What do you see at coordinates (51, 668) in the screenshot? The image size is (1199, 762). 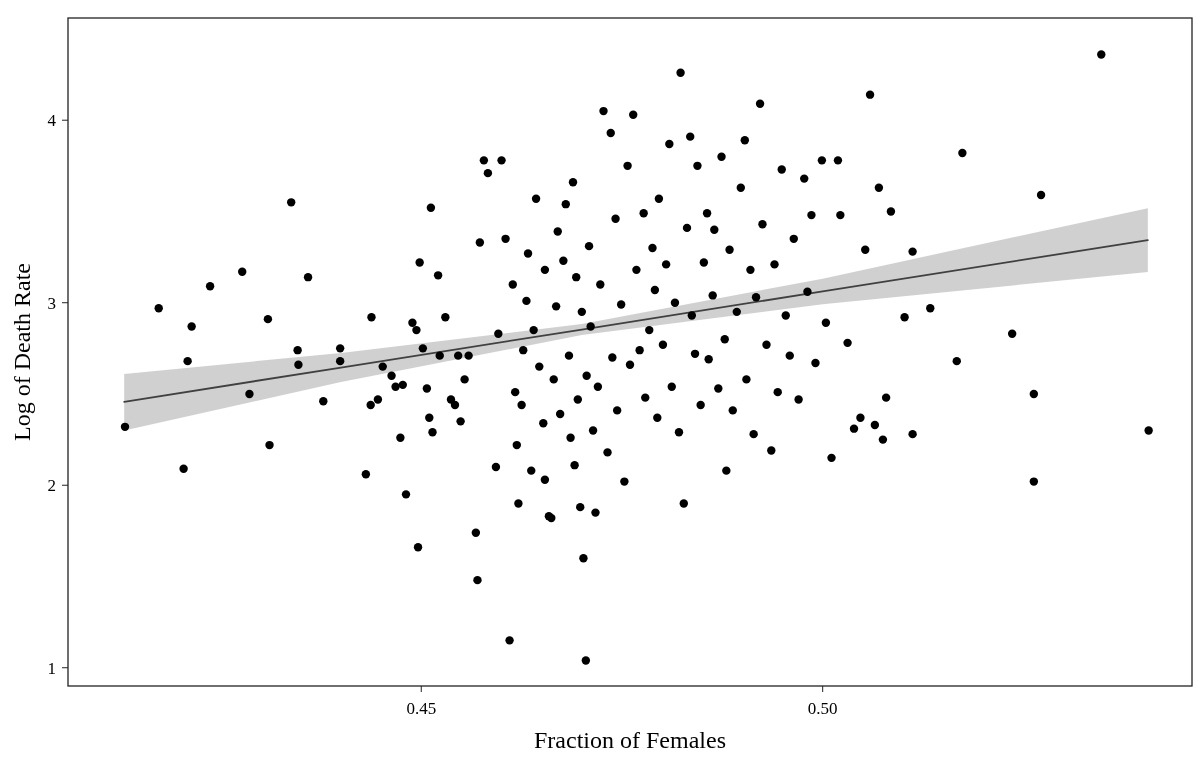 I see `y-tick-label: 1` at bounding box center [51, 668].